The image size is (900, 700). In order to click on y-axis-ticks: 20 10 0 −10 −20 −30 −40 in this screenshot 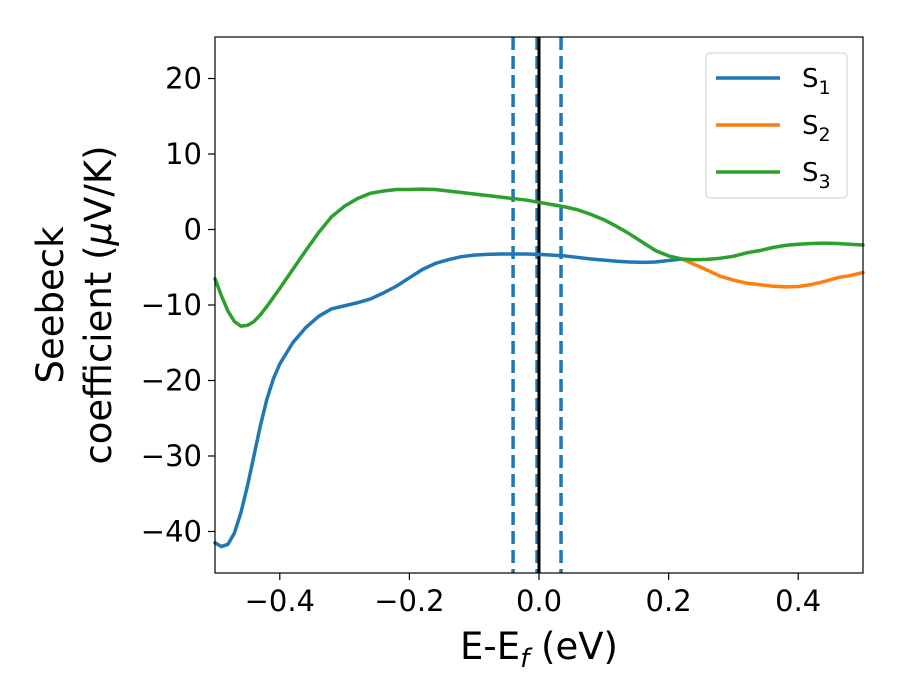, I will do `click(178, 305)`.